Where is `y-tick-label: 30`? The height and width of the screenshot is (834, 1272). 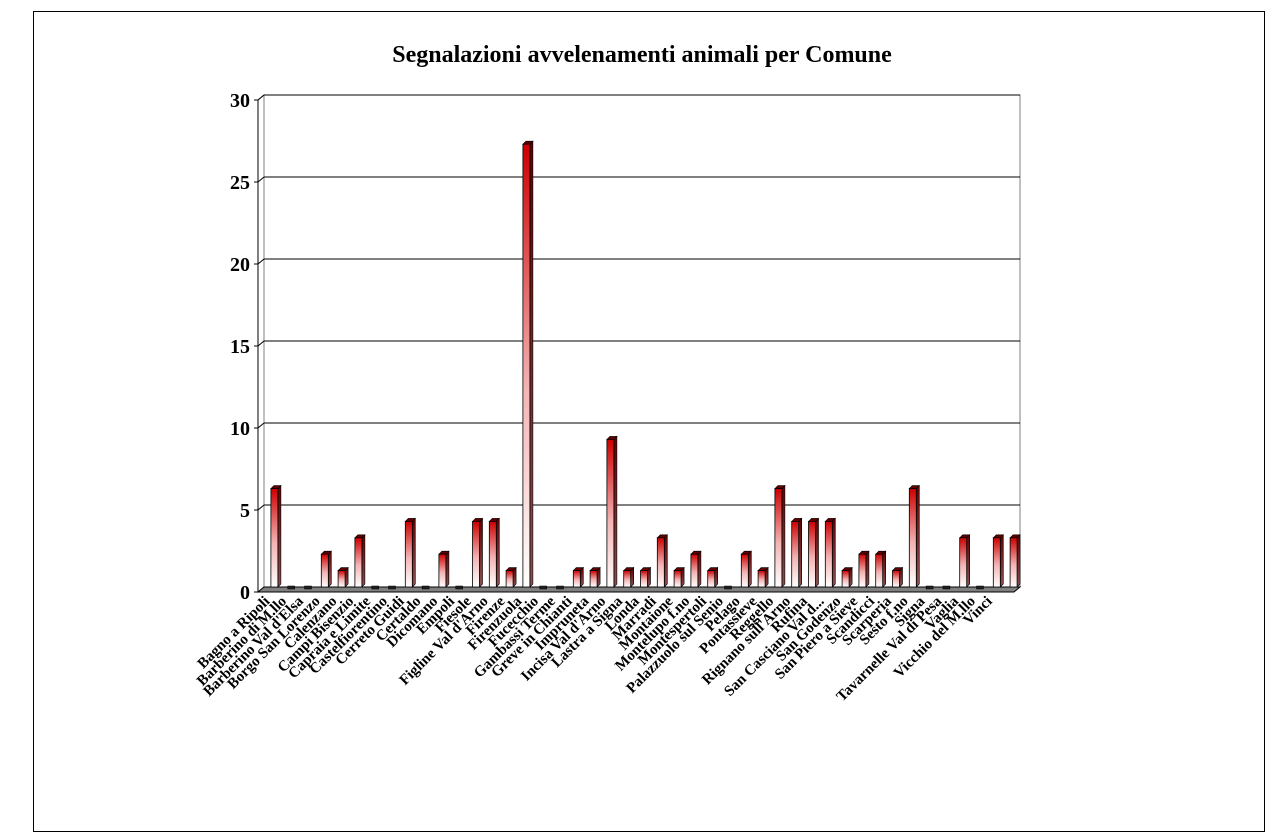 y-tick-label: 30 is located at coordinates (240, 101).